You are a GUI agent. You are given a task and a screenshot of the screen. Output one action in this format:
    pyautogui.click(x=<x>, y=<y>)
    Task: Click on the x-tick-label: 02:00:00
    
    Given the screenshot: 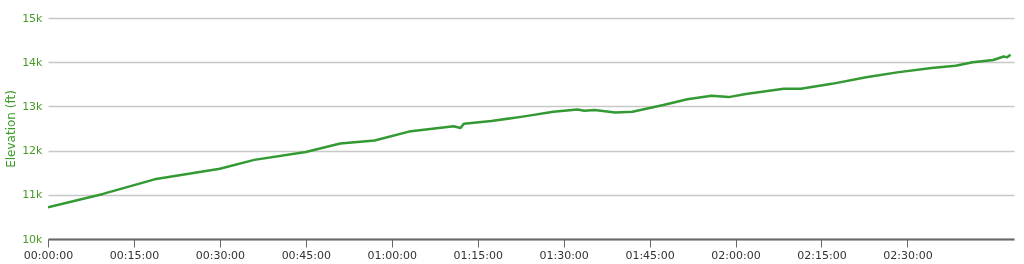 What is the action you would take?
    pyautogui.click(x=736, y=255)
    